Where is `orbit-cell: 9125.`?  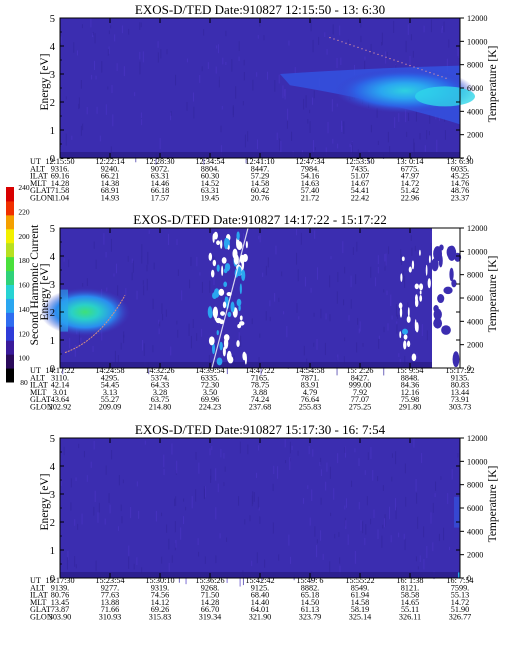 orbit-cell: 9125. is located at coordinates (260, 587).